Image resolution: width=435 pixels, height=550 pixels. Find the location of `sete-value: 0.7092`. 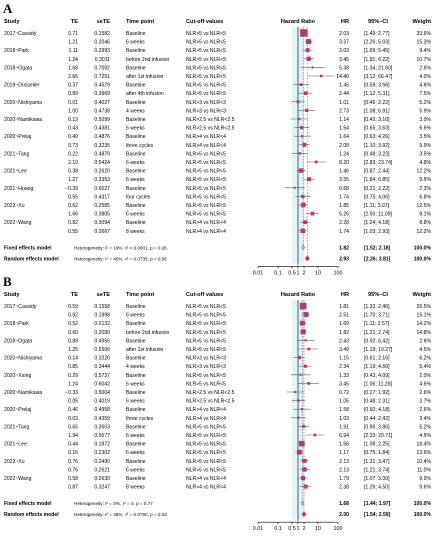

sete-value: 0.7092 is located at coordinates (102, 68).